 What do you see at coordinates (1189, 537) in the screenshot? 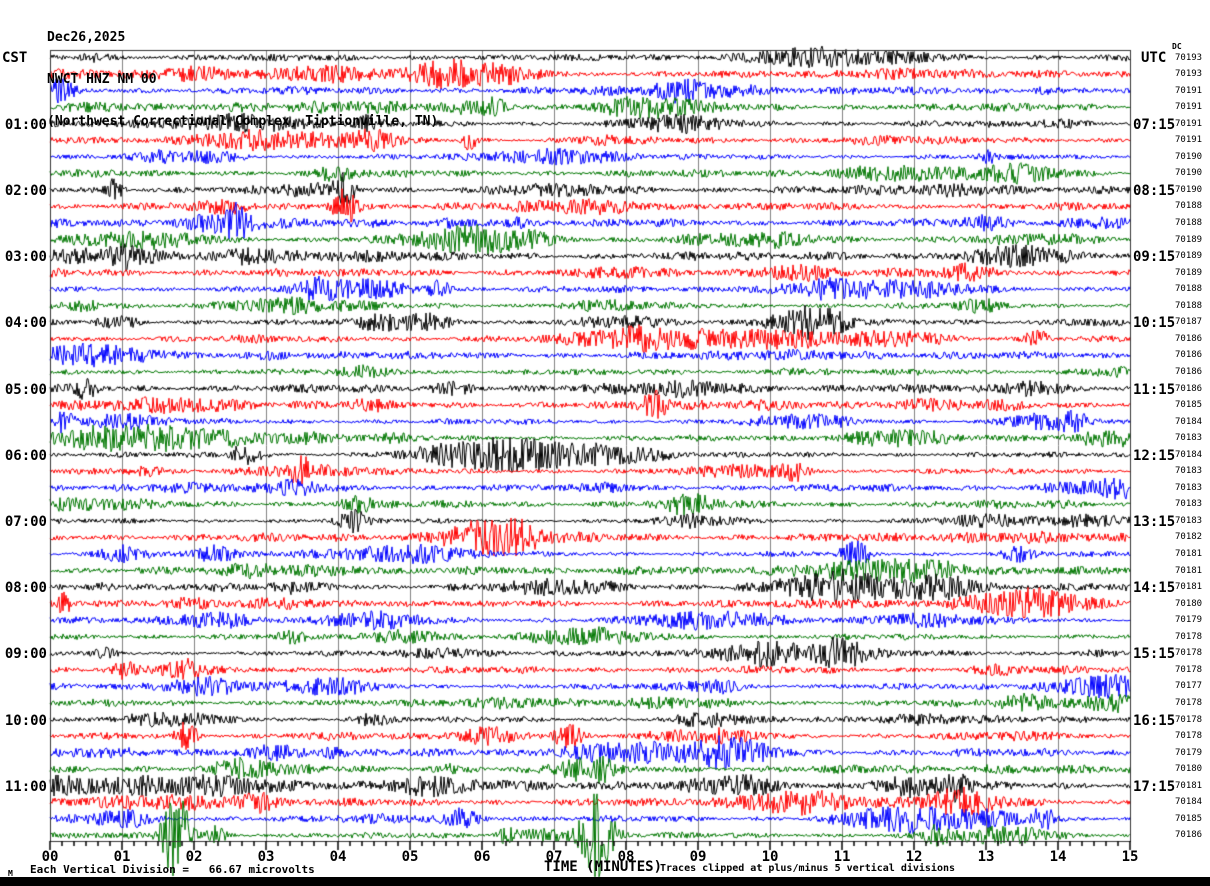
I see `dc-value: 70182` at bounding box center [1189, 537].